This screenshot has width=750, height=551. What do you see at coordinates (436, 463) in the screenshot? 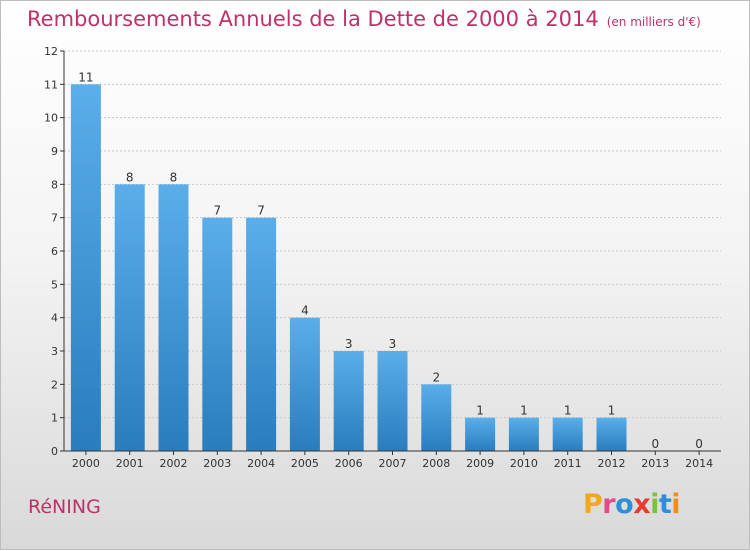
I see `x-tick-label: 2008` at bounding box center [436, 463].